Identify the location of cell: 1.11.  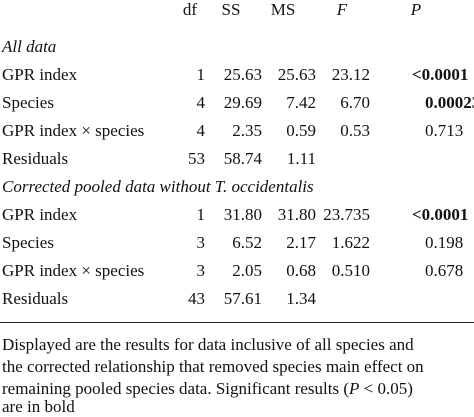
(301, 158).